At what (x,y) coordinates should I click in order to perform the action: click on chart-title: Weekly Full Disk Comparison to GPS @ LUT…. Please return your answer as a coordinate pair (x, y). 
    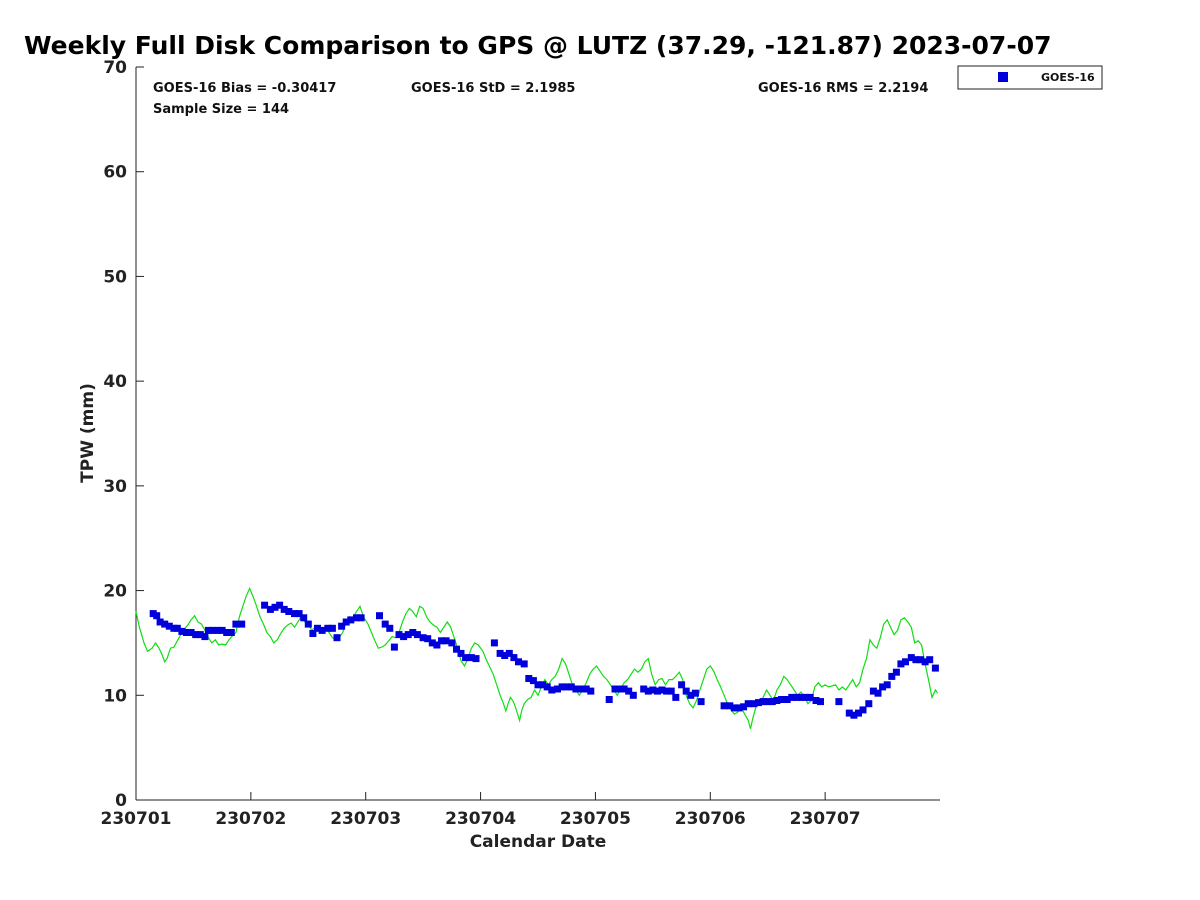
    Looking at the image, I should click on (538, 45).